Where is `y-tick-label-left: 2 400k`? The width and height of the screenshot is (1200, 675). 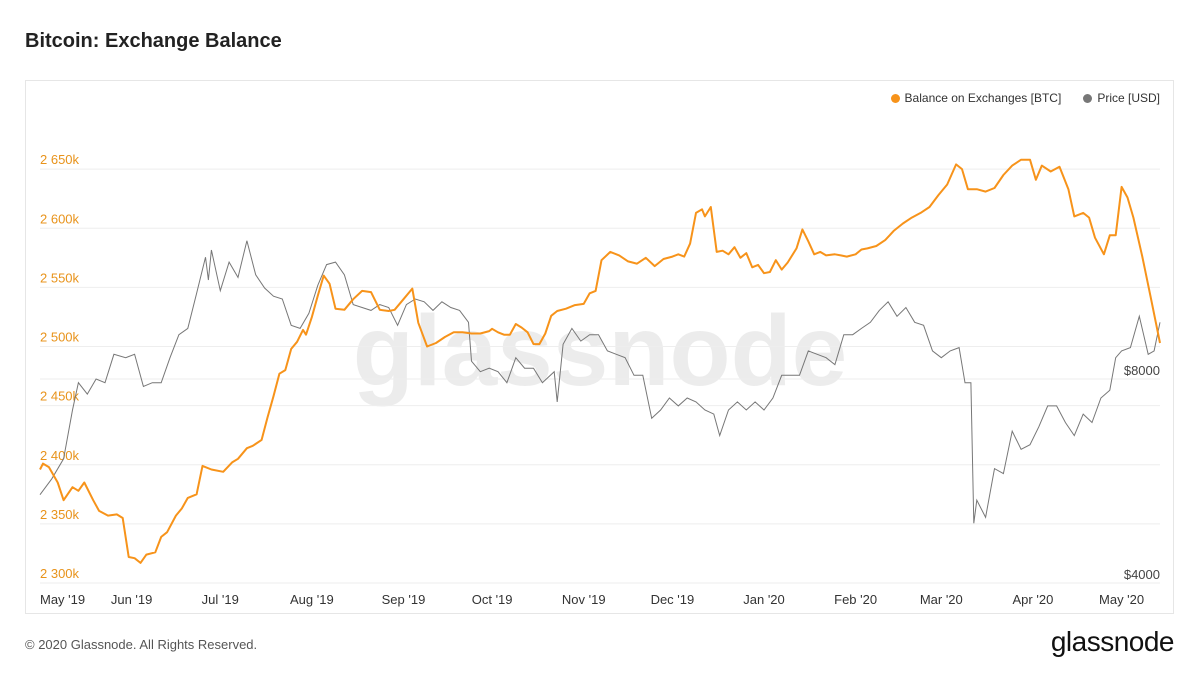 y-tick-label-left: 2 400k is located at coordinates (60, 455).